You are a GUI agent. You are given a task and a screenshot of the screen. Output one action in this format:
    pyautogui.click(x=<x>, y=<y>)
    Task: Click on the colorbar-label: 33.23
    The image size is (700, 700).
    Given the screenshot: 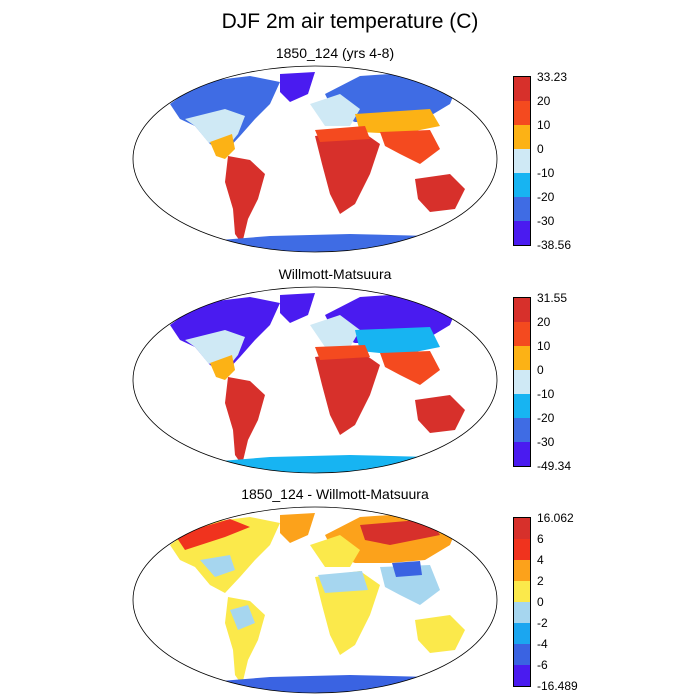 What is the action you would take?
    pyautogui.click(x=552, y=77)
    